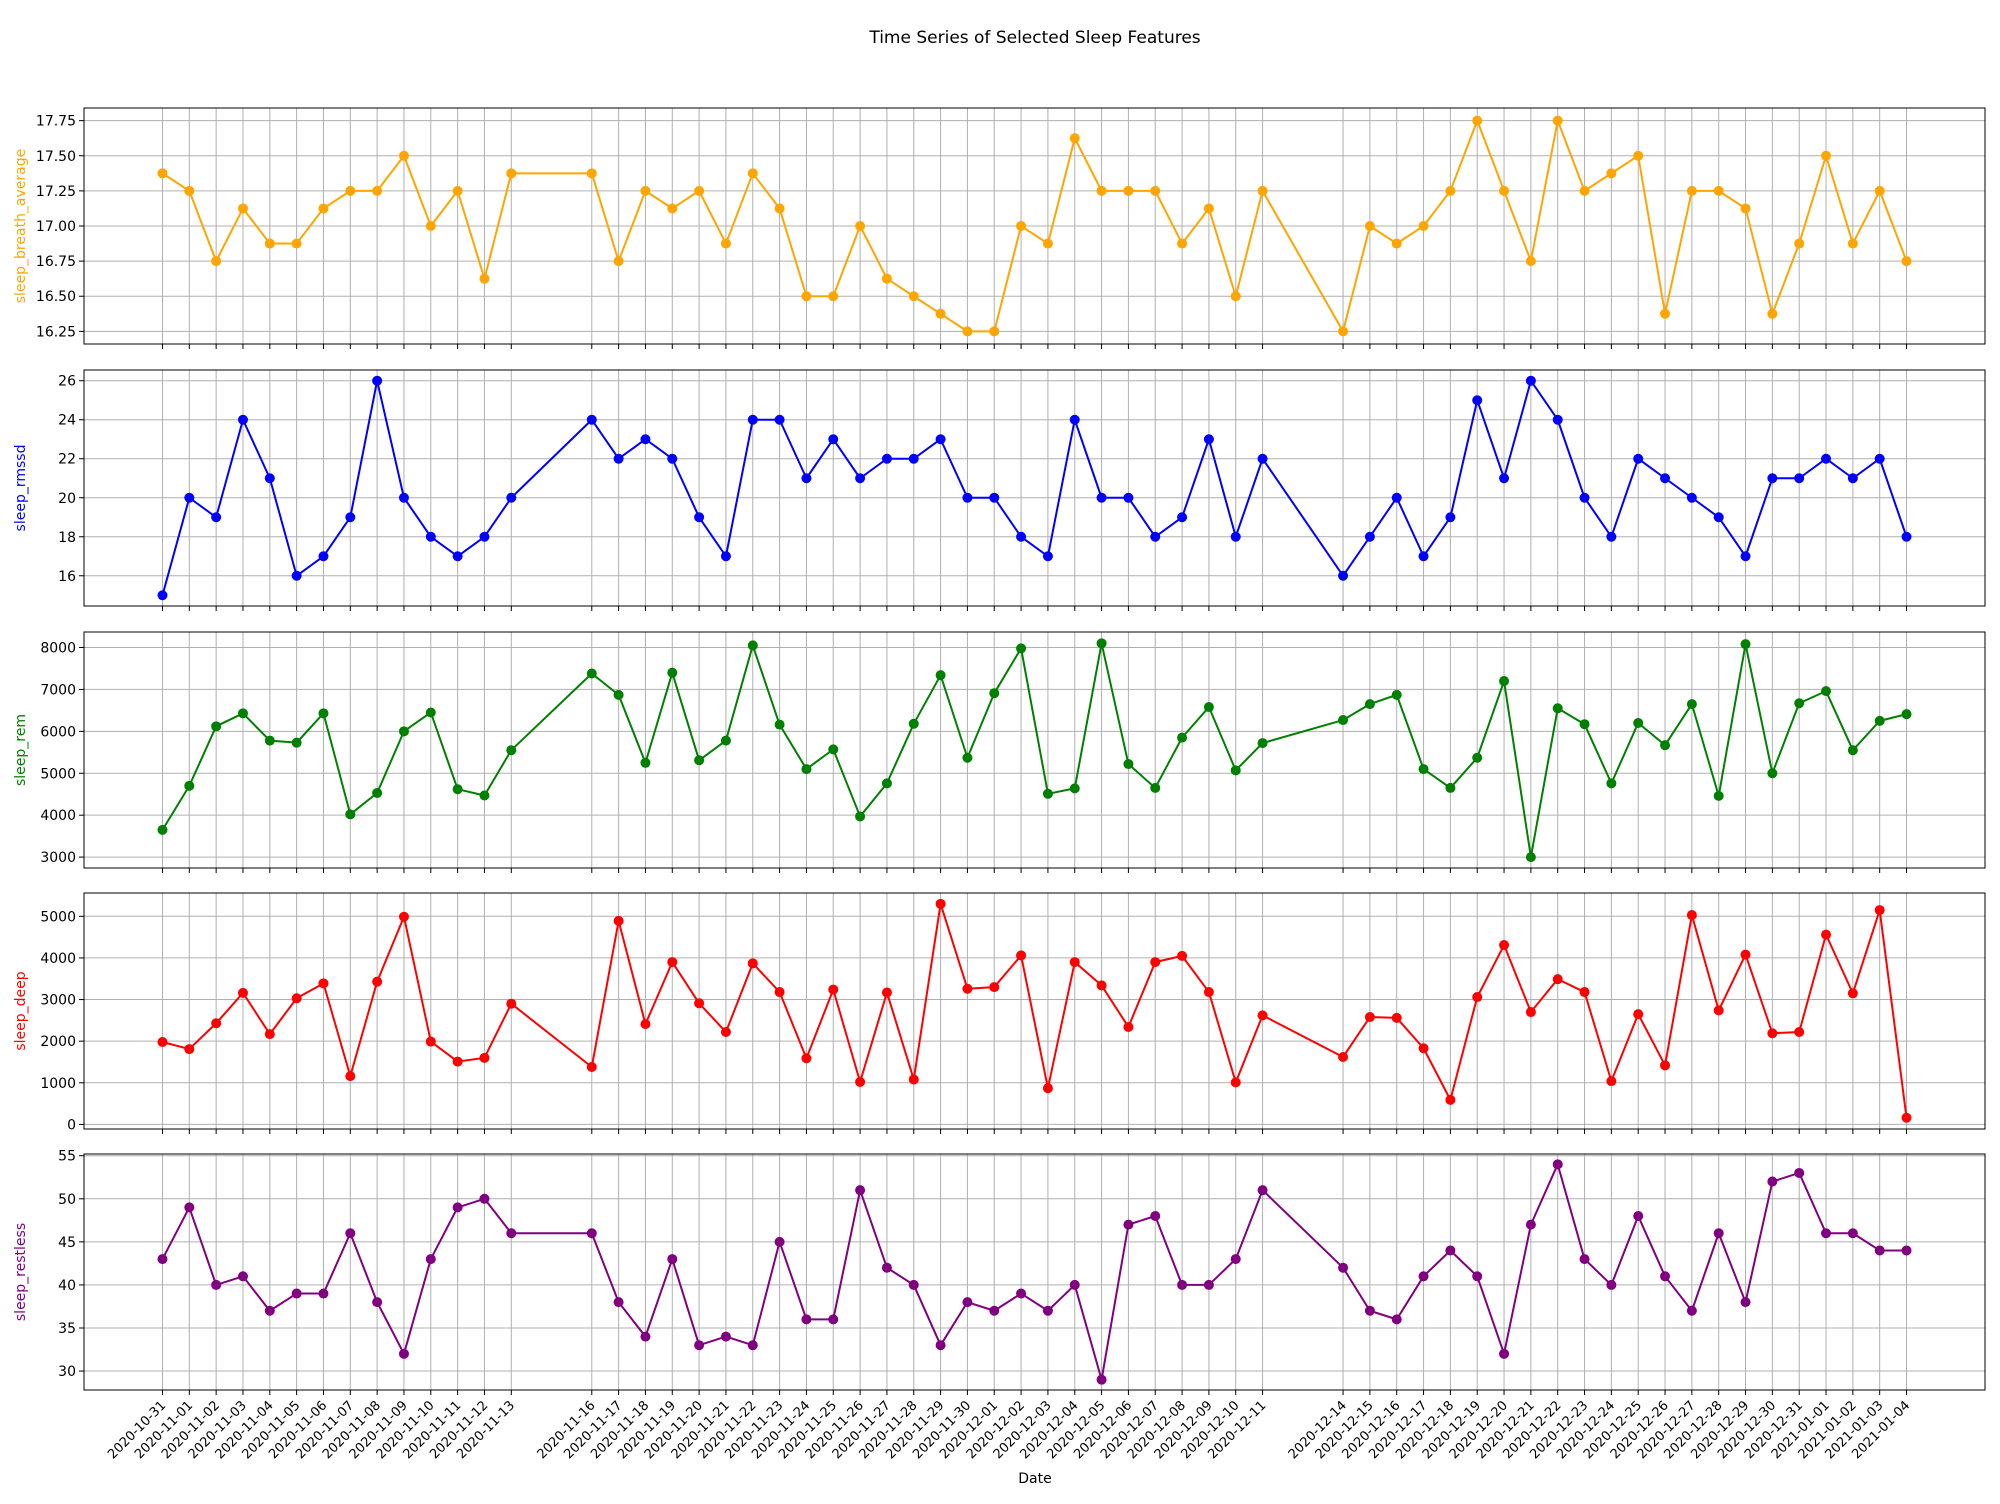  I want to click on y-tick-label: 4000, so click(58, 816).